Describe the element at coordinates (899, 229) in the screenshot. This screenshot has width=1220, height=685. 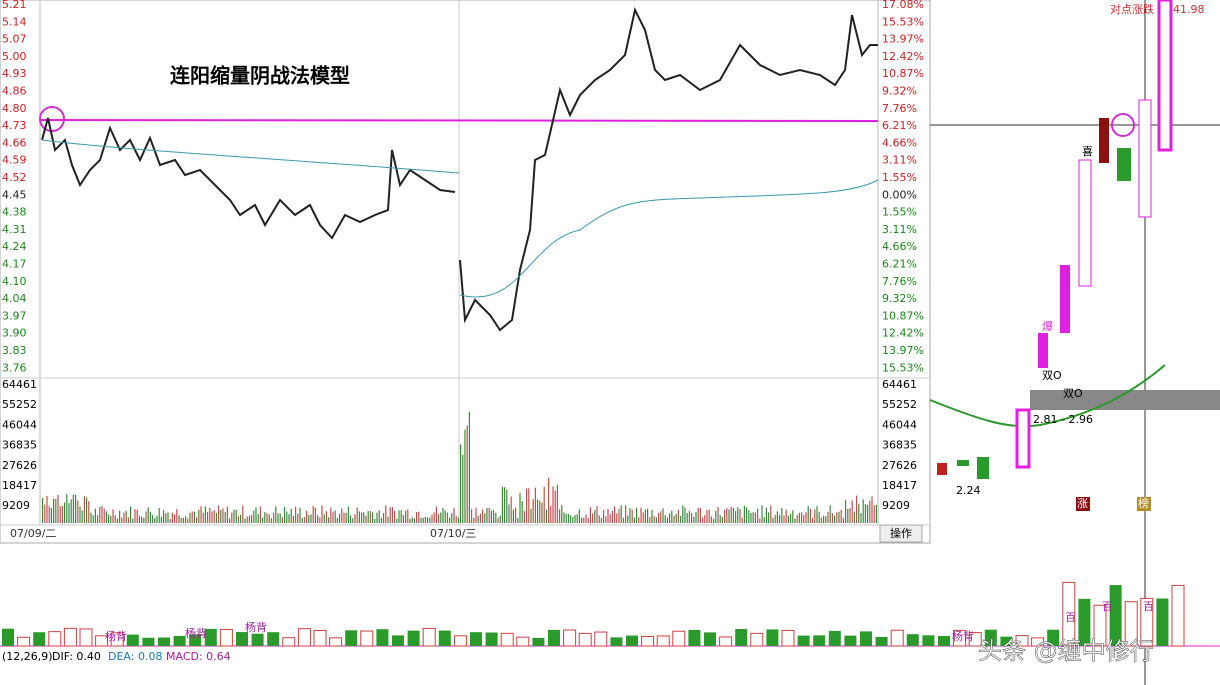
I see `percent-label: 3.11%` at that location.